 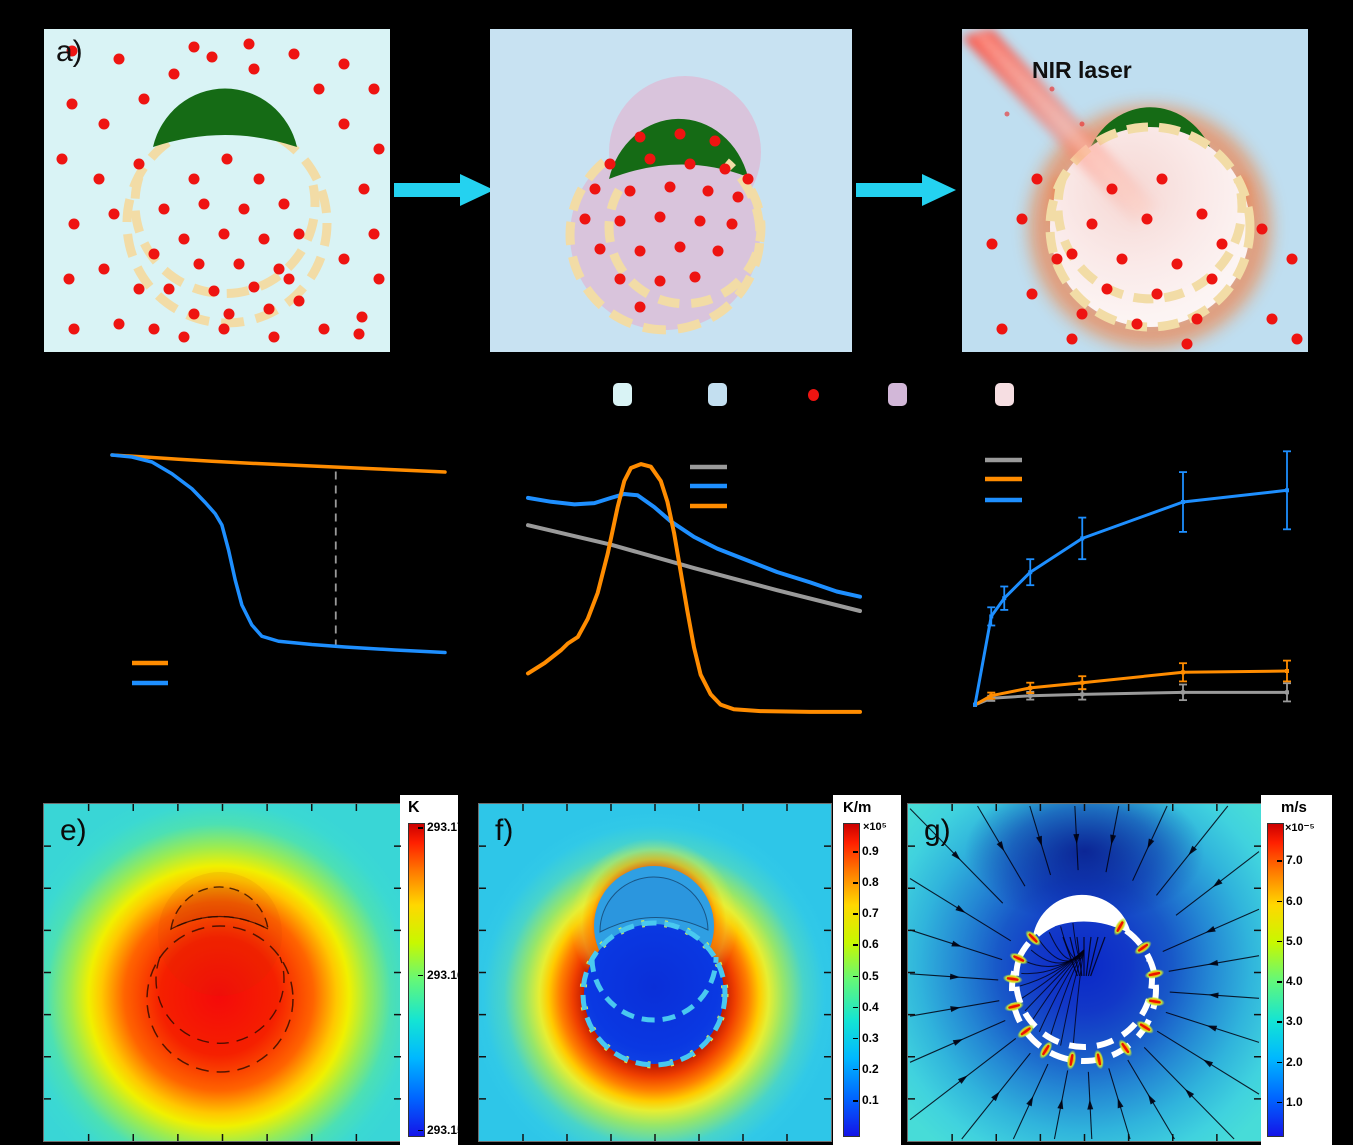 I want to click on colorbar-tick-label: 3.0, so click(x=1294, y=1021).